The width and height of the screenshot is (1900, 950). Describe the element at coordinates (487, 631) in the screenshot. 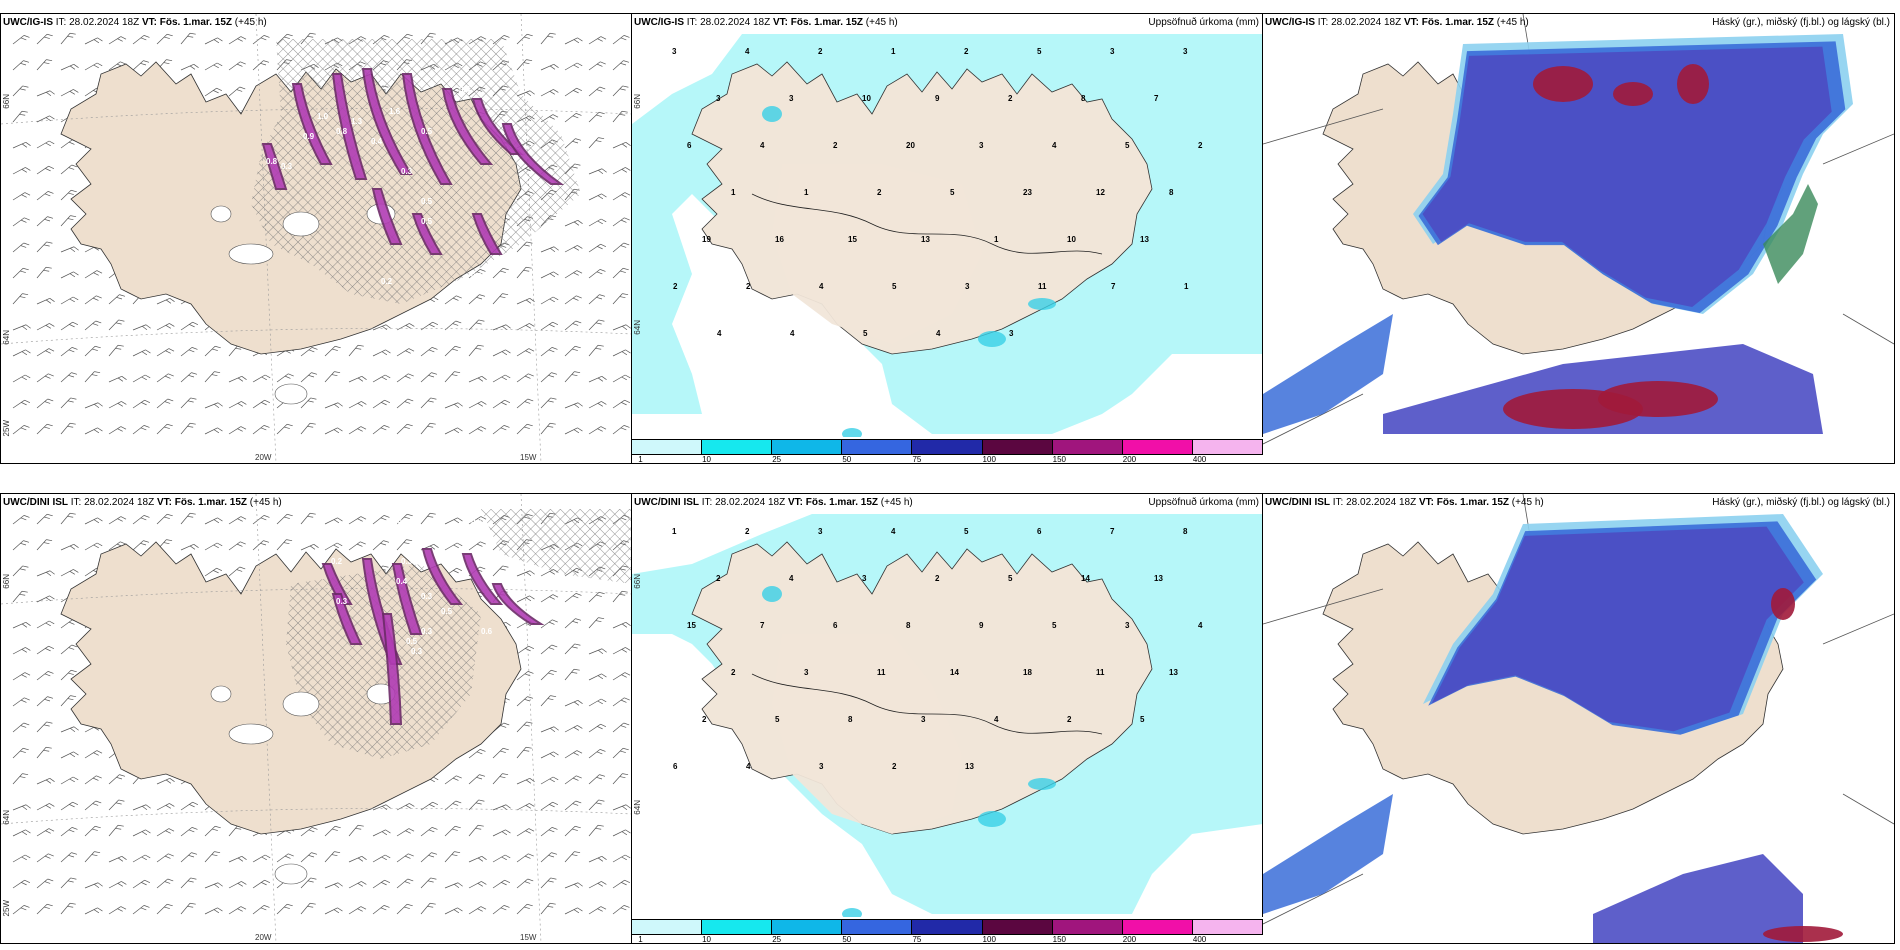

I see `snow-value: 0.6` at that location.